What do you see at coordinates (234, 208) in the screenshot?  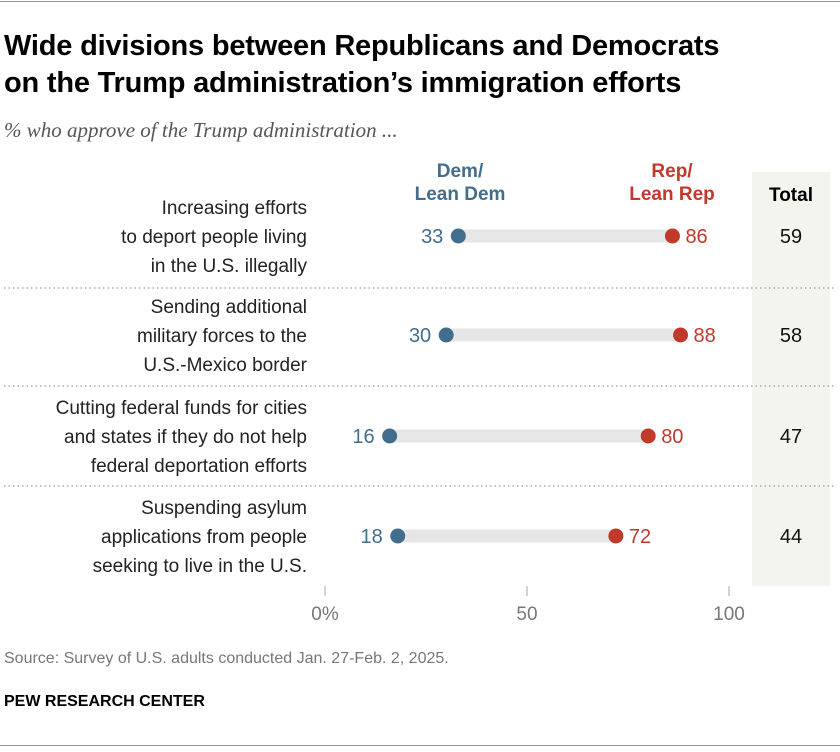 I see `category-label: Increasing efforts` at bounding box center [234, 208].